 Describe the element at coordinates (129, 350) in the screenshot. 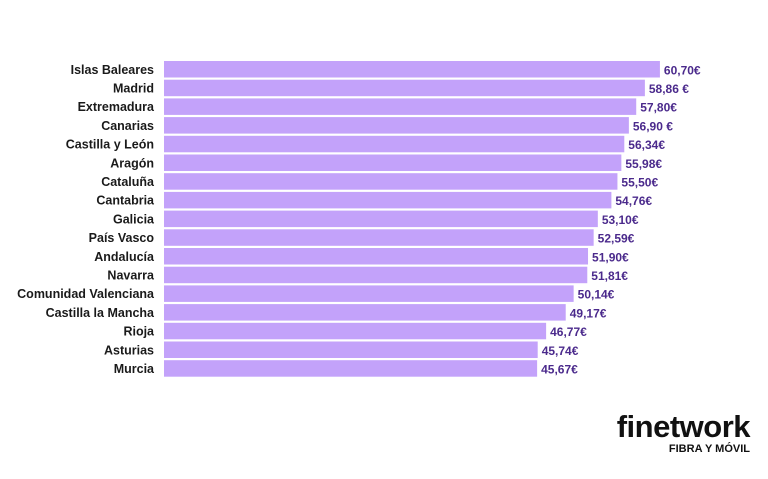

I see `category-label: Asturias` at that location.